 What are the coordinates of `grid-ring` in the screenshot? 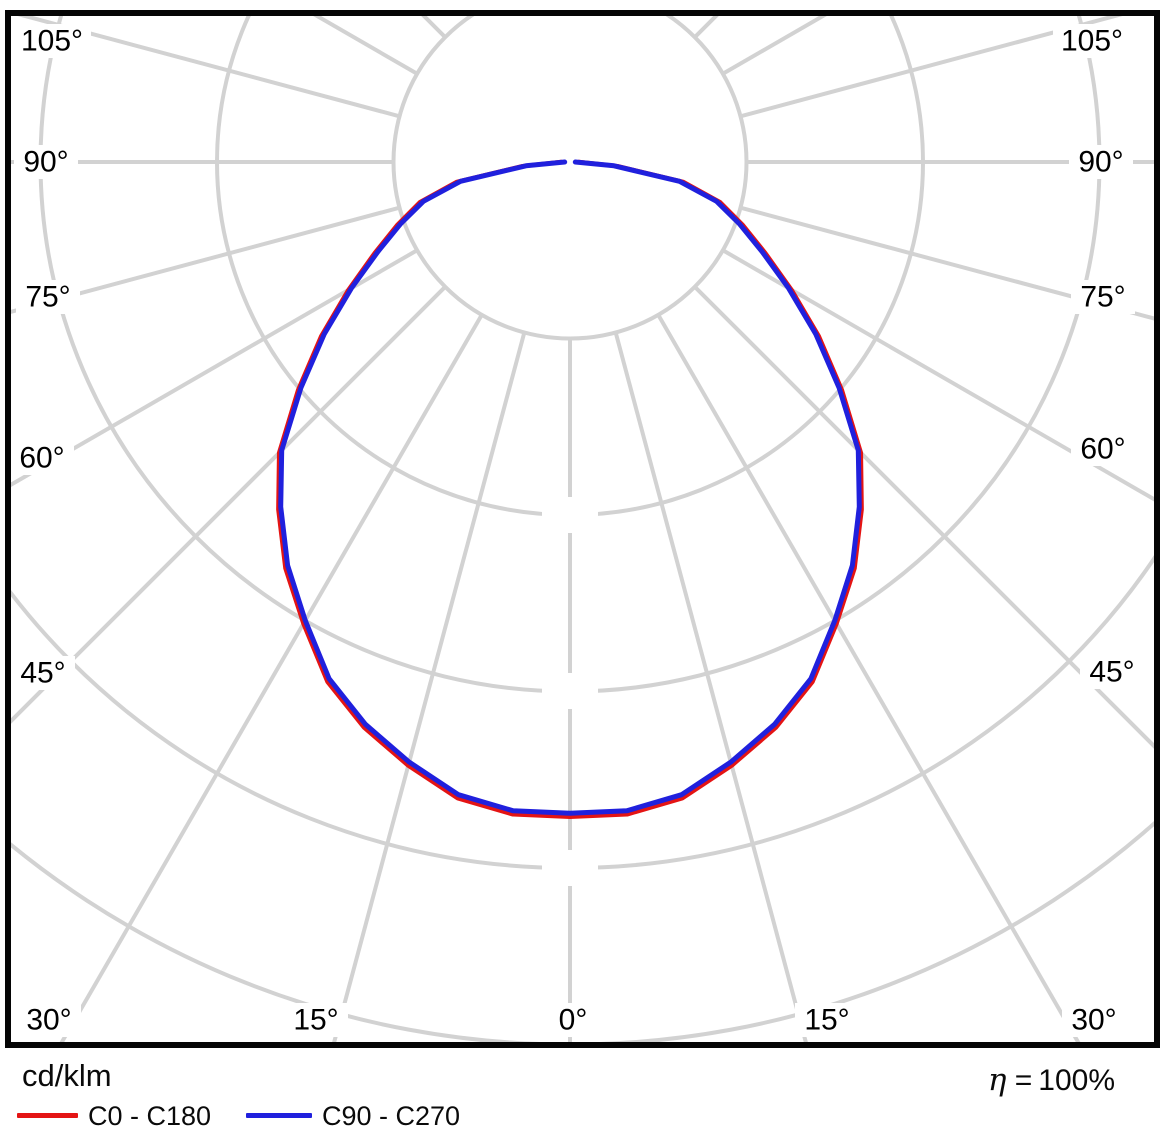 It's located at (570, 178).